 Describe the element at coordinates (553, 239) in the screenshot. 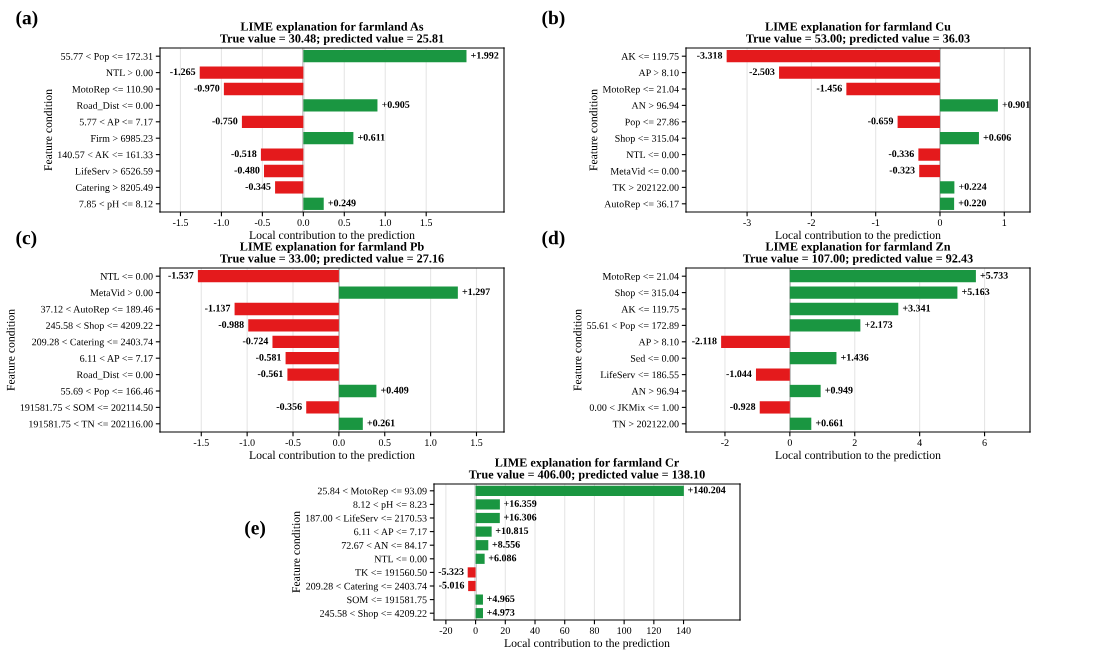

I see `text: (d)` at that location.